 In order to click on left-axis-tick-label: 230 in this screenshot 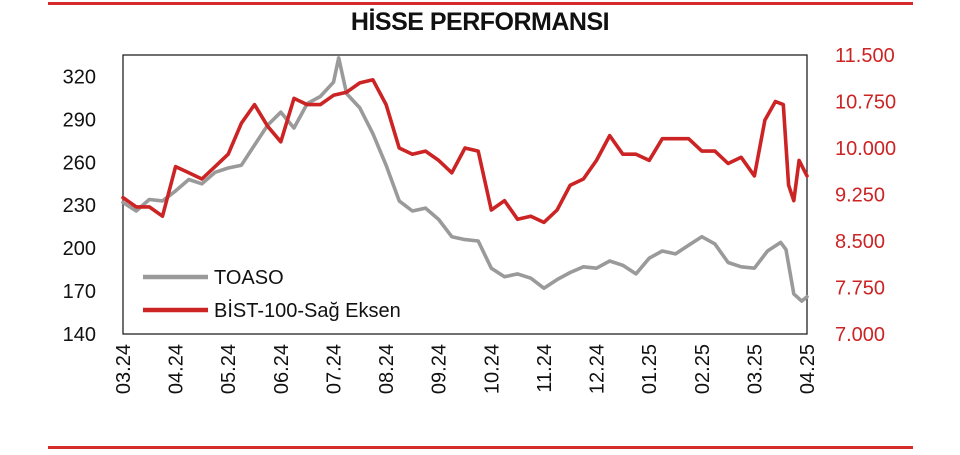, I will do `click(79, 206)`.